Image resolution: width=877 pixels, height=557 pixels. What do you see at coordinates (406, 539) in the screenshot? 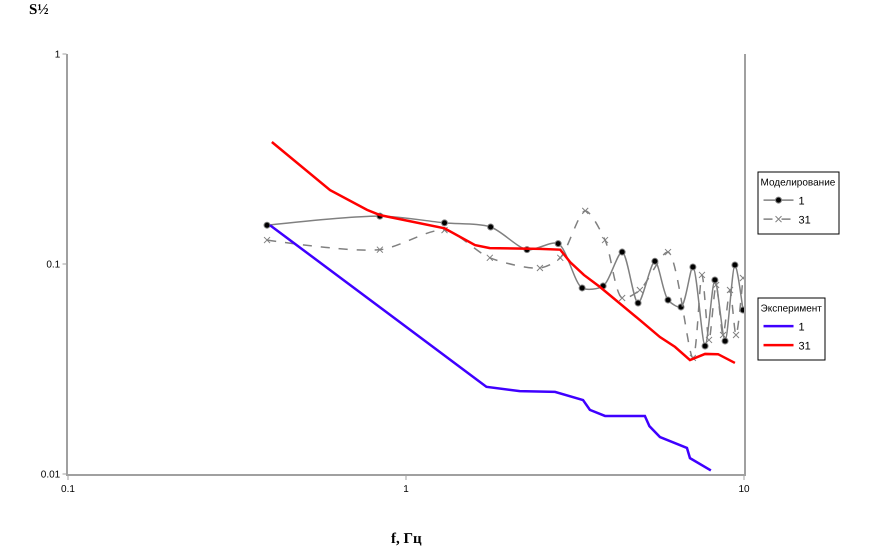
I see `x-axis-title: f, Гц` at bounding box center [406, 539].